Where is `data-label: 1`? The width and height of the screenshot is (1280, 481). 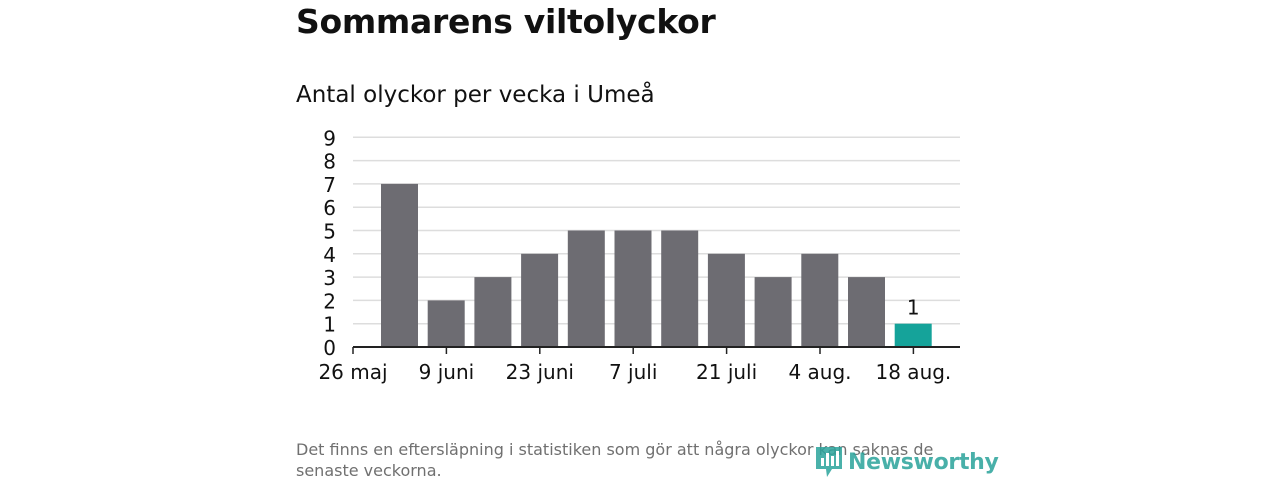
data-label: 1 is located at coordinates (913, 308).